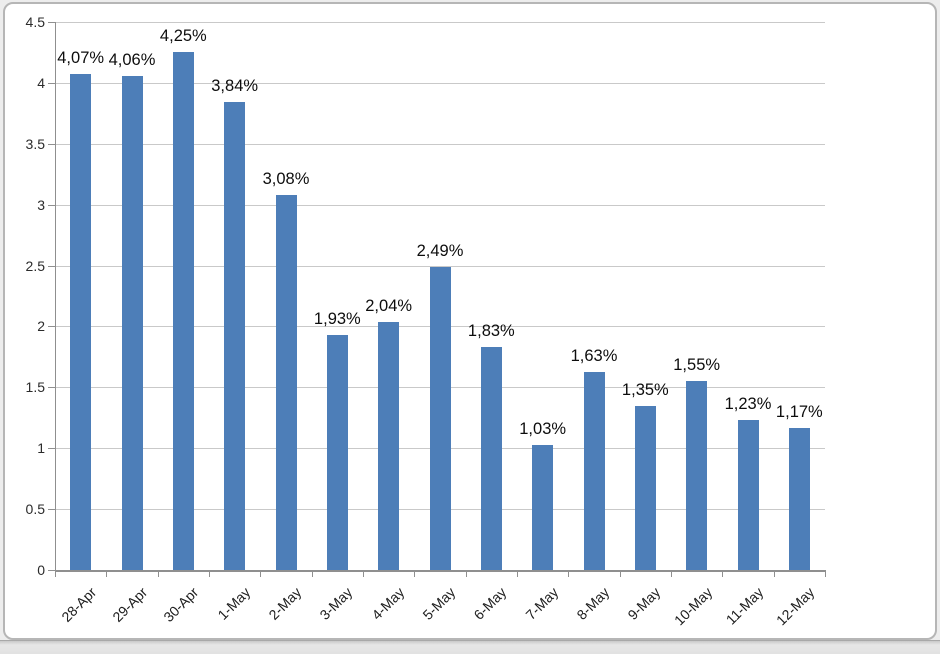  I want to click on x-axis-label-7-May: 7-May, so click(541, 603).